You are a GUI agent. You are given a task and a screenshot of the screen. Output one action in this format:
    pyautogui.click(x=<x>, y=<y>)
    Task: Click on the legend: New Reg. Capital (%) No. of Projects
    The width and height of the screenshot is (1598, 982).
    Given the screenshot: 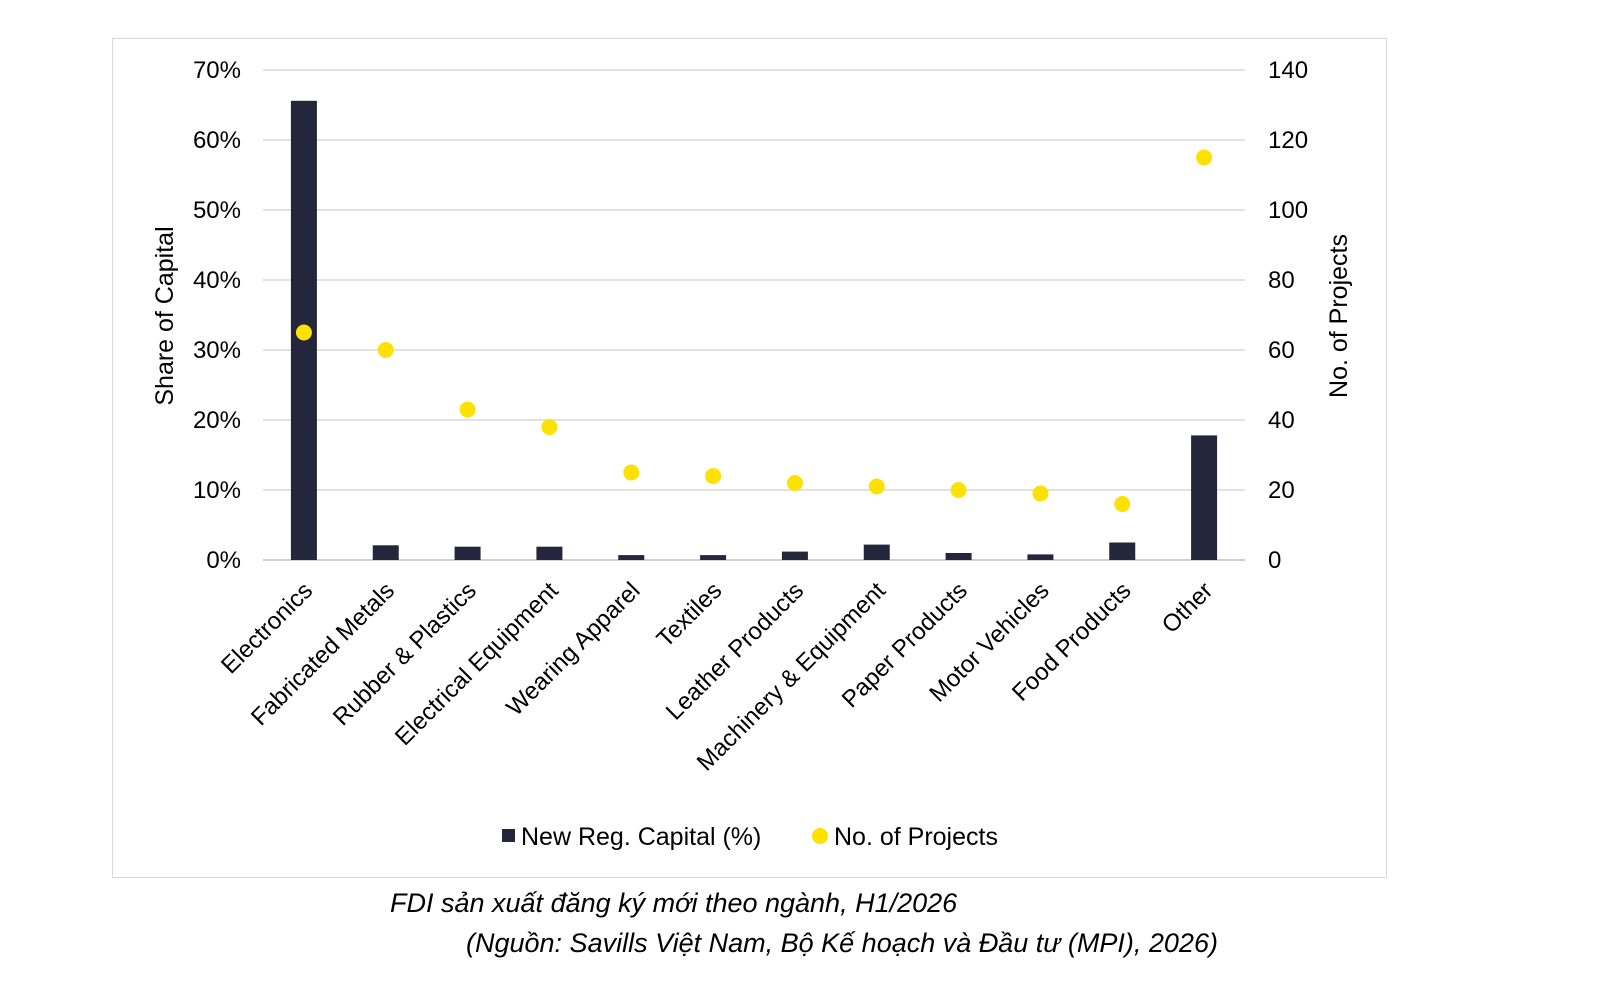 What is the action you would take?
    pyautogui.click(x=750, y=837)
    